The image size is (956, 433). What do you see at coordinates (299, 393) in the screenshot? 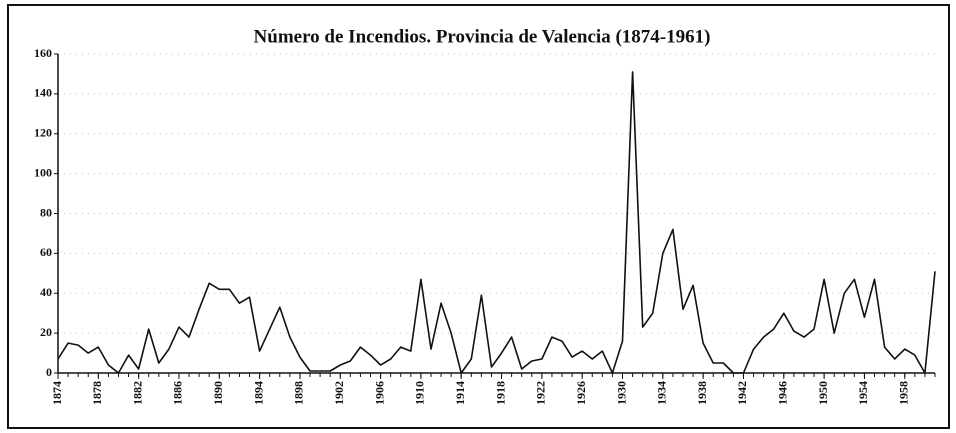
I see `x-tick-label: 1898` at bounding box center [299, 393].